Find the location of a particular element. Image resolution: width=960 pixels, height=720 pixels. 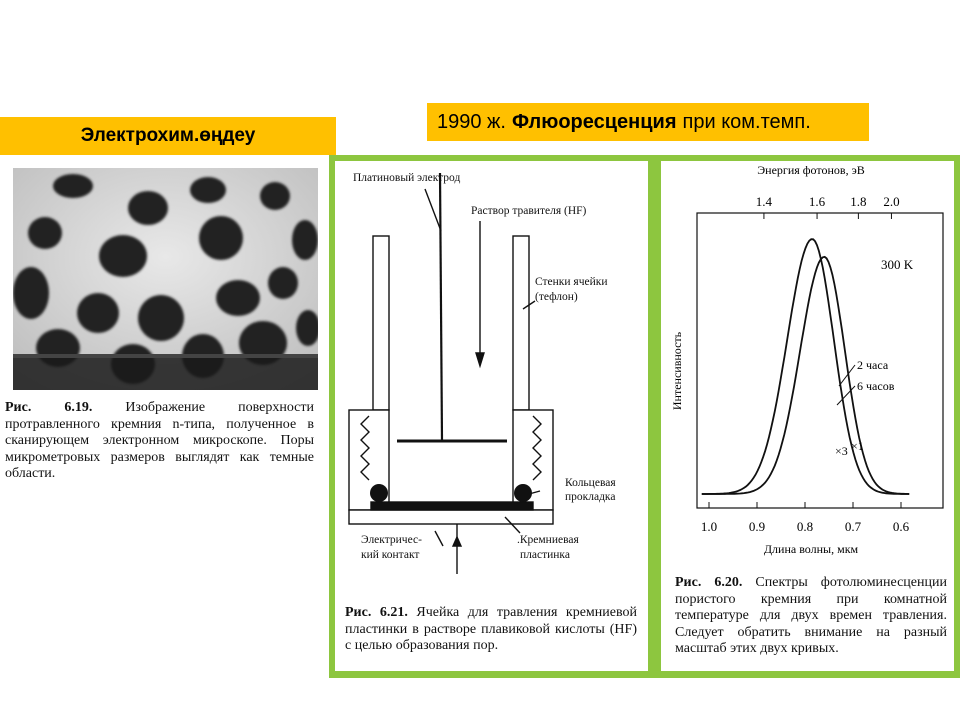

right-label: 1990 ж. Флюоресценция при ком.темп. is located at coordinates (648, 122).